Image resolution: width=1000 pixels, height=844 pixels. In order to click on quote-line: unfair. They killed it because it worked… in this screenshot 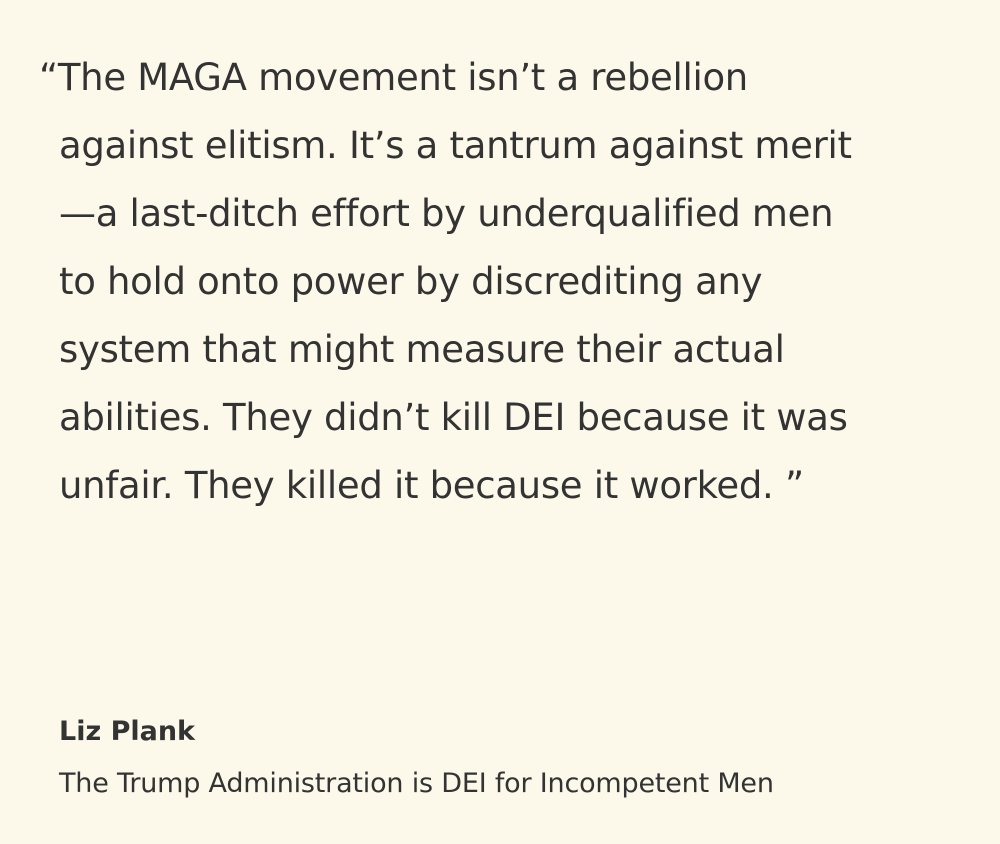, I will do `click(431, 485)`.